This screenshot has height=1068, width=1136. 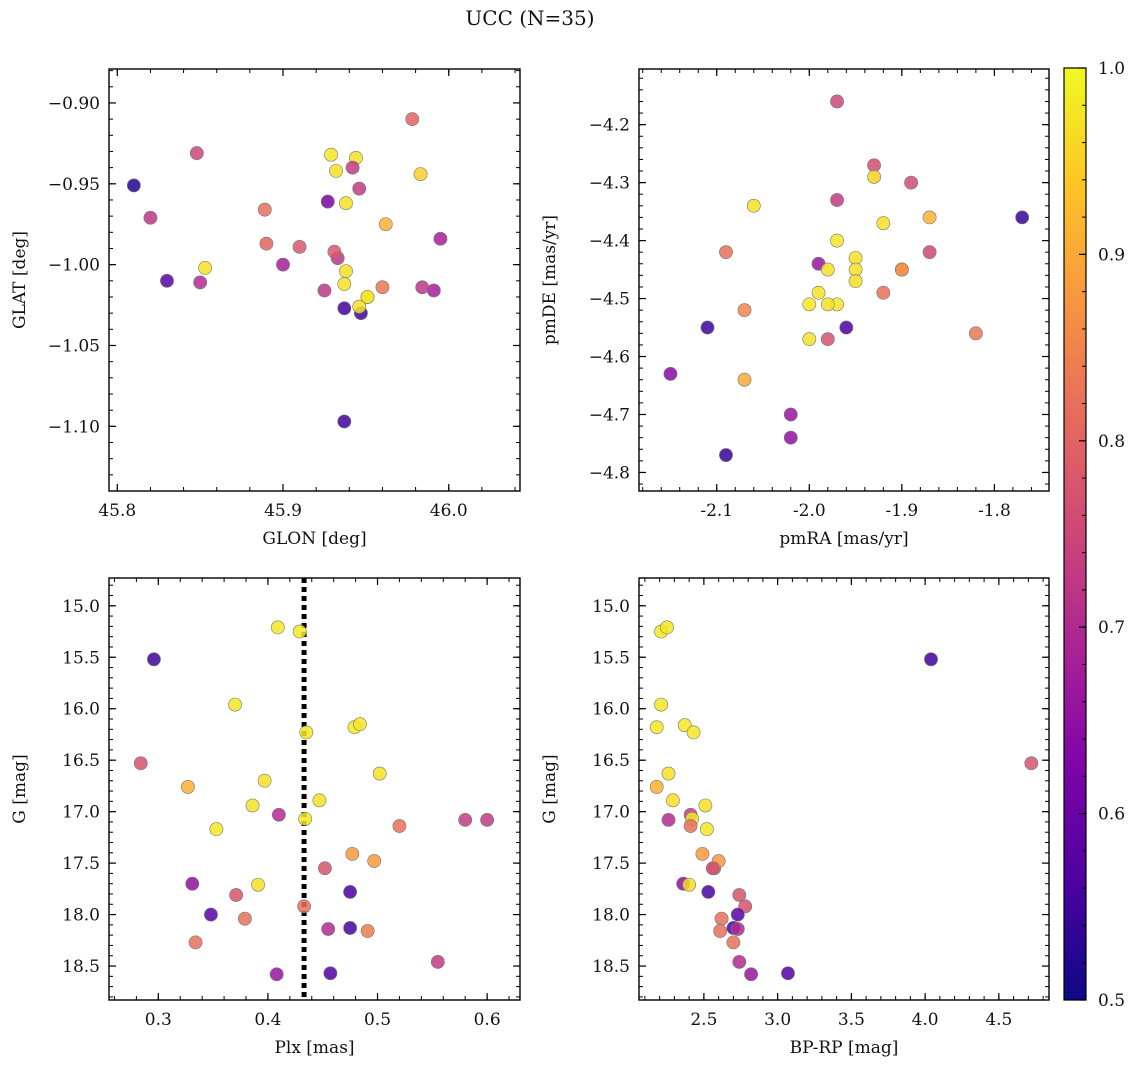 What do you see at coordinates (611, 607) in the screenshot?
I see `y-tick-label: 15.0` at bounding box center [611, 607].